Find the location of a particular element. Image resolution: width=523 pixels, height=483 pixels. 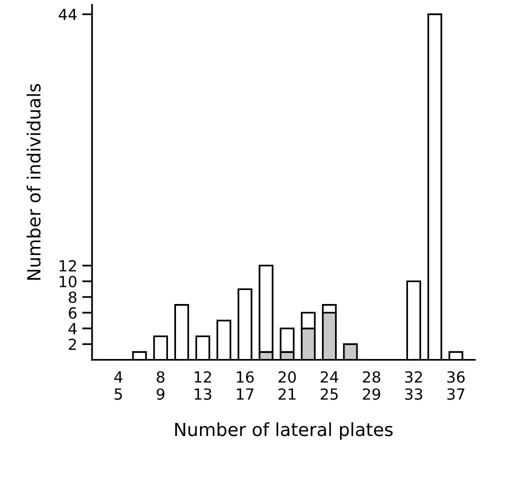

y-tick-label: 4 is located at coordinates (72, 328).